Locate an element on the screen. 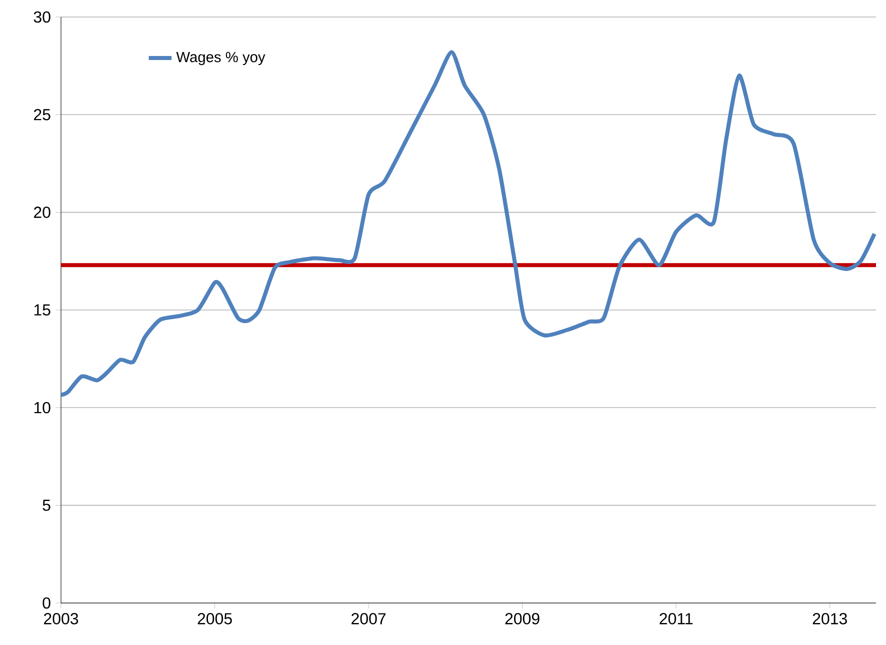  y-tick-label: 25 is located at coordinates (42, 114).